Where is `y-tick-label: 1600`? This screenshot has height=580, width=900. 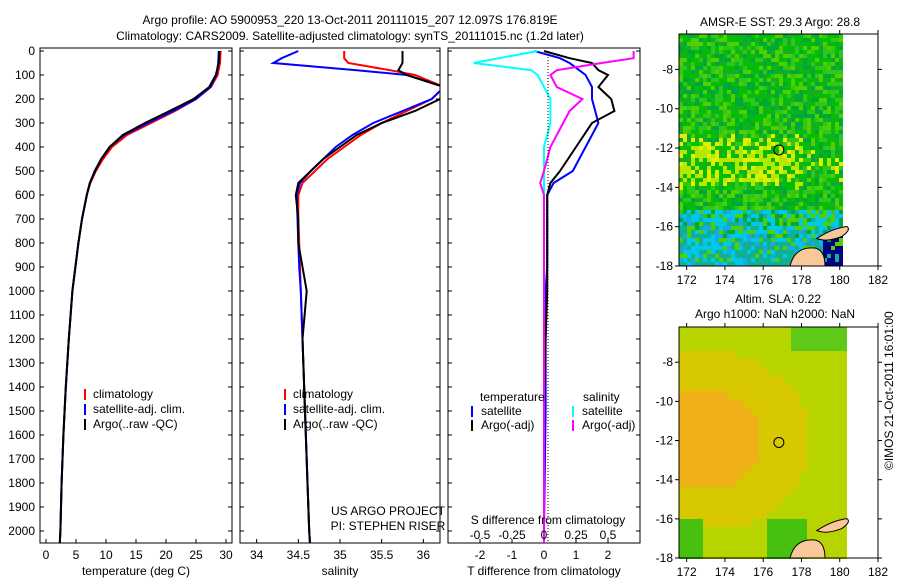
y-tick-label: 1600 is located at coordinates (21, 435).